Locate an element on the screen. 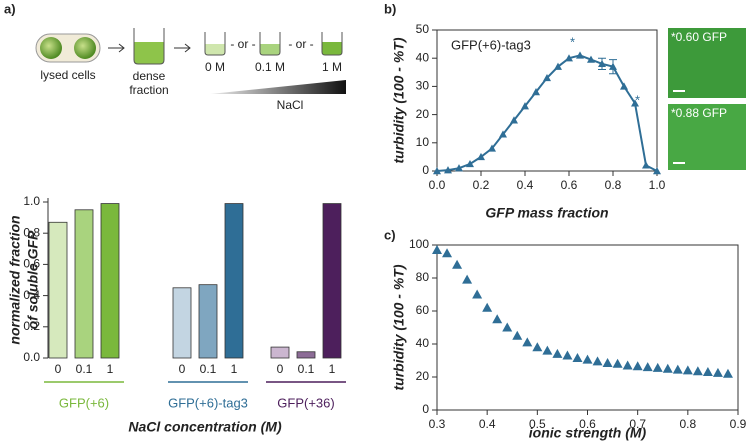 This screenshot has width=749, height=441. schematic-label: NaCl is located at coordinates (290, 105).